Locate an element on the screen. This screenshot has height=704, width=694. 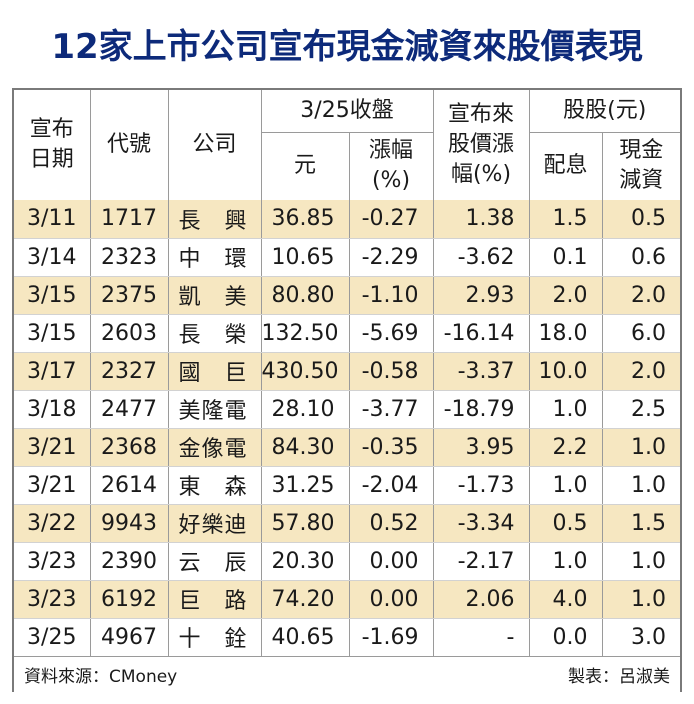
cell-cash-reduction: 0.6 is located at coordinates (641, 257).